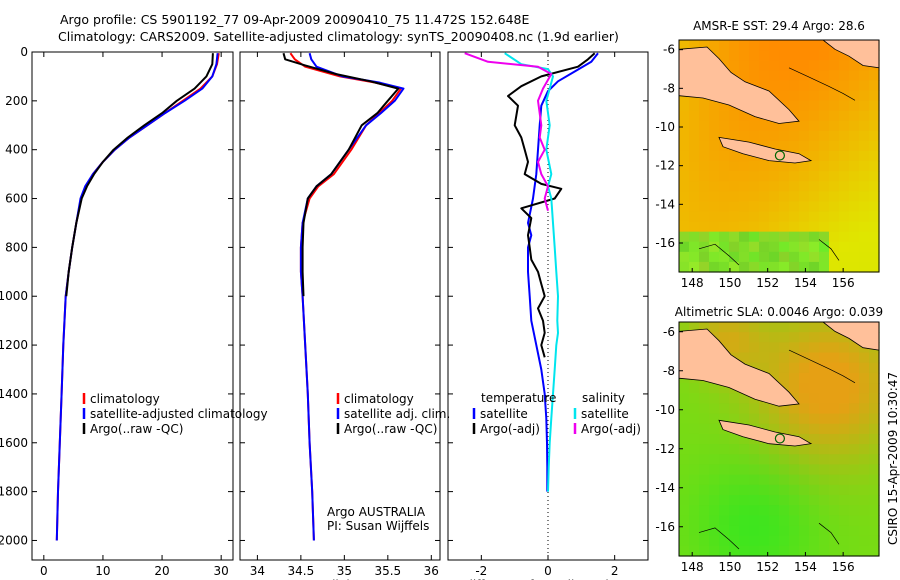 This screenshot has width=900, height=580. What do you see at coordinates (24, 52) in the screenshot?
I see `depth-tick-label: 0` at bounding box center [24, 52].